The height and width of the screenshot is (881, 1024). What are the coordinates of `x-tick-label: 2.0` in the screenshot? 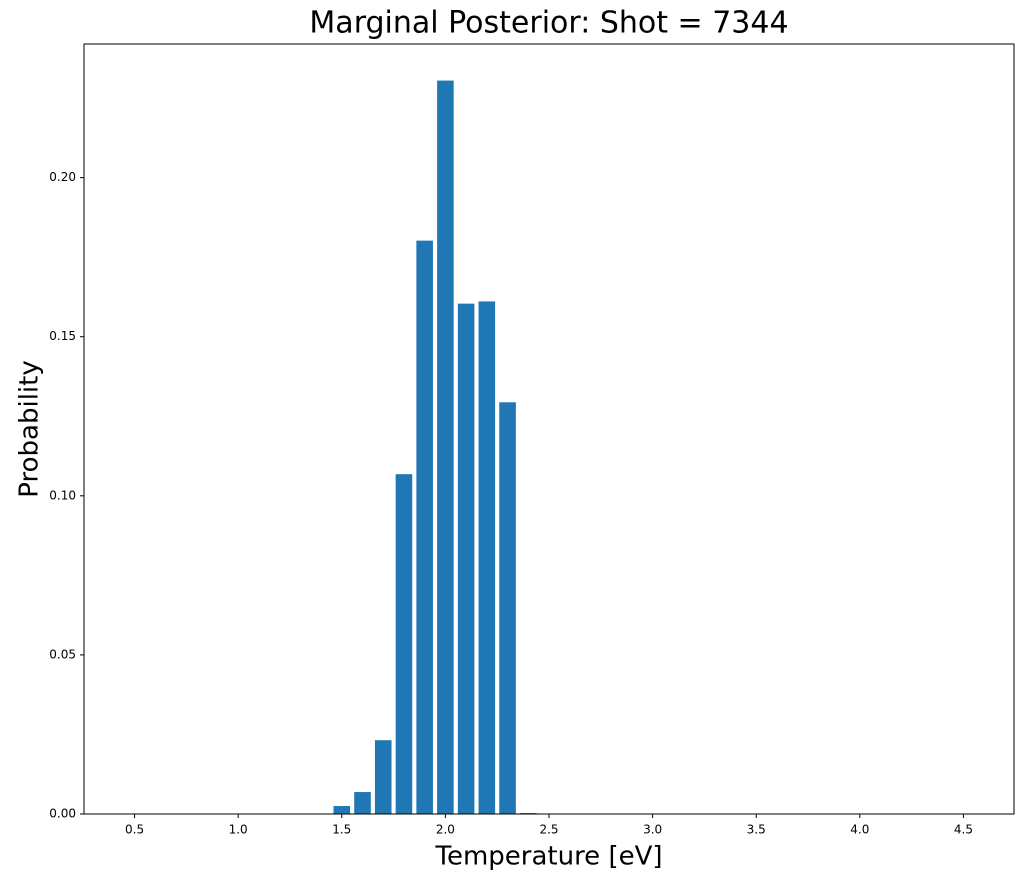 It's located at (445, 830).